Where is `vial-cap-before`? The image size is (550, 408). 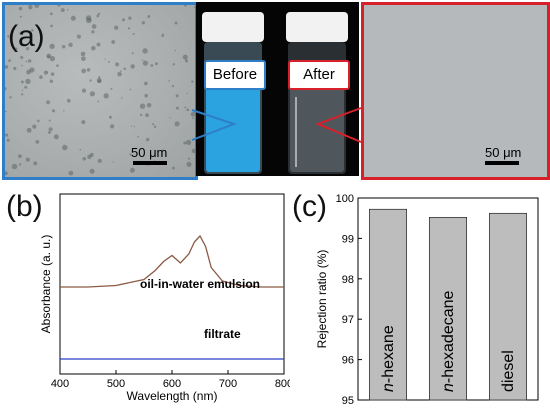
vial-cap-before is located at coordinates (233, 27).